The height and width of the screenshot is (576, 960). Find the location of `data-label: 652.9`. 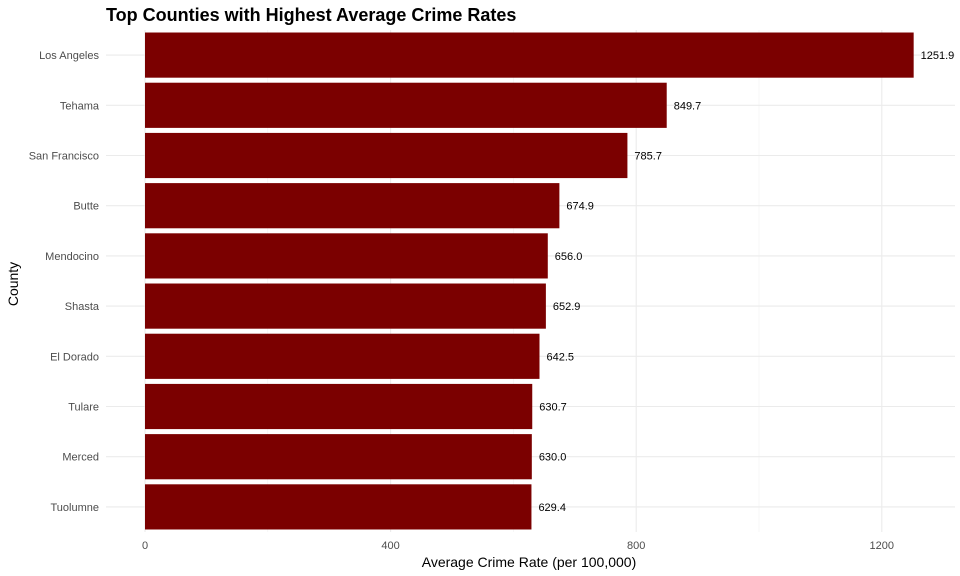

data-label: 652.9 is located at coordinates (567, 307).